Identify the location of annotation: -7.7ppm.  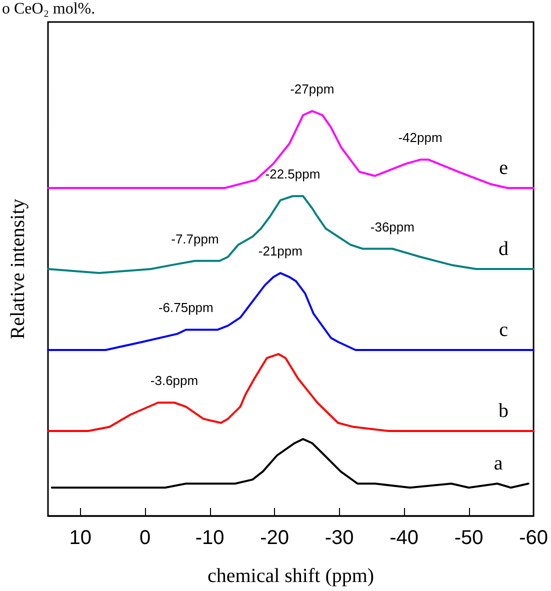
(195, 238).